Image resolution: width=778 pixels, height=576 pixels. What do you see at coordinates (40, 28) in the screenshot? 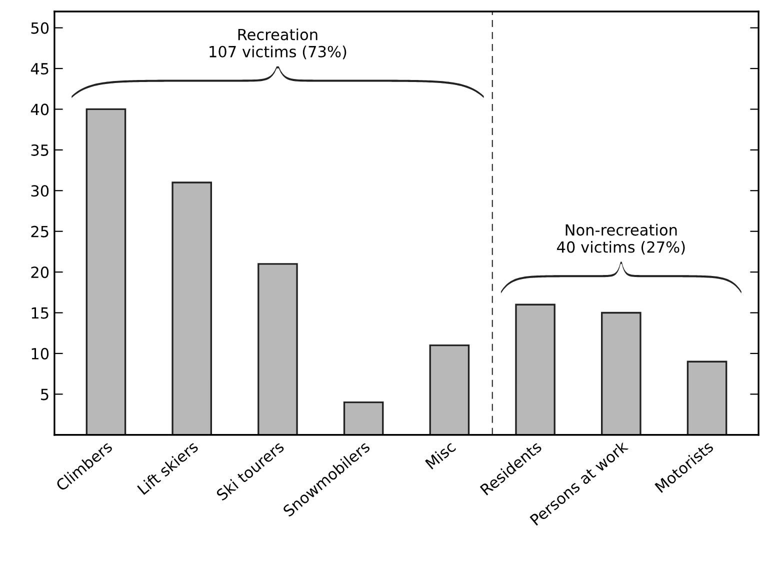
I see `y-tick-label: 50` at bounding box center [40, 28].